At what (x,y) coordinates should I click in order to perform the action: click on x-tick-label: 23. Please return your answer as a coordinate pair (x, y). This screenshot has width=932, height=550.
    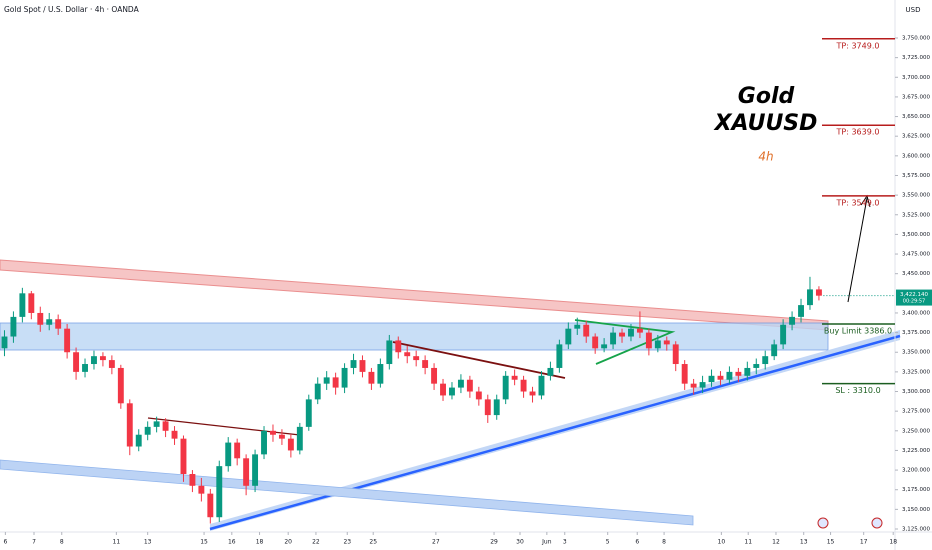
    Looking at the image, I should click on (347, 542).